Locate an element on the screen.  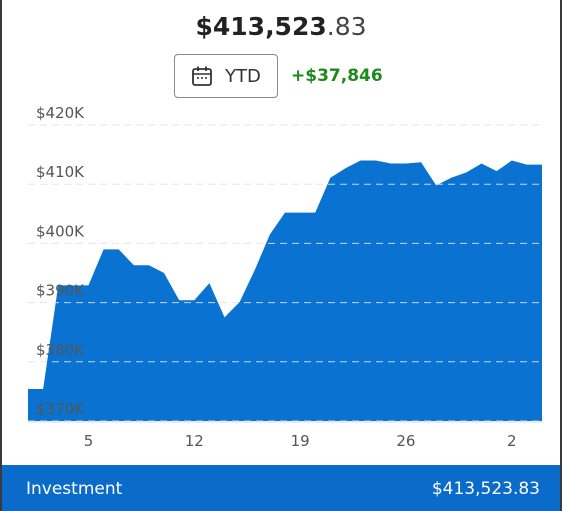
balance-main: $413,523 is located at coordinates (261, 26).